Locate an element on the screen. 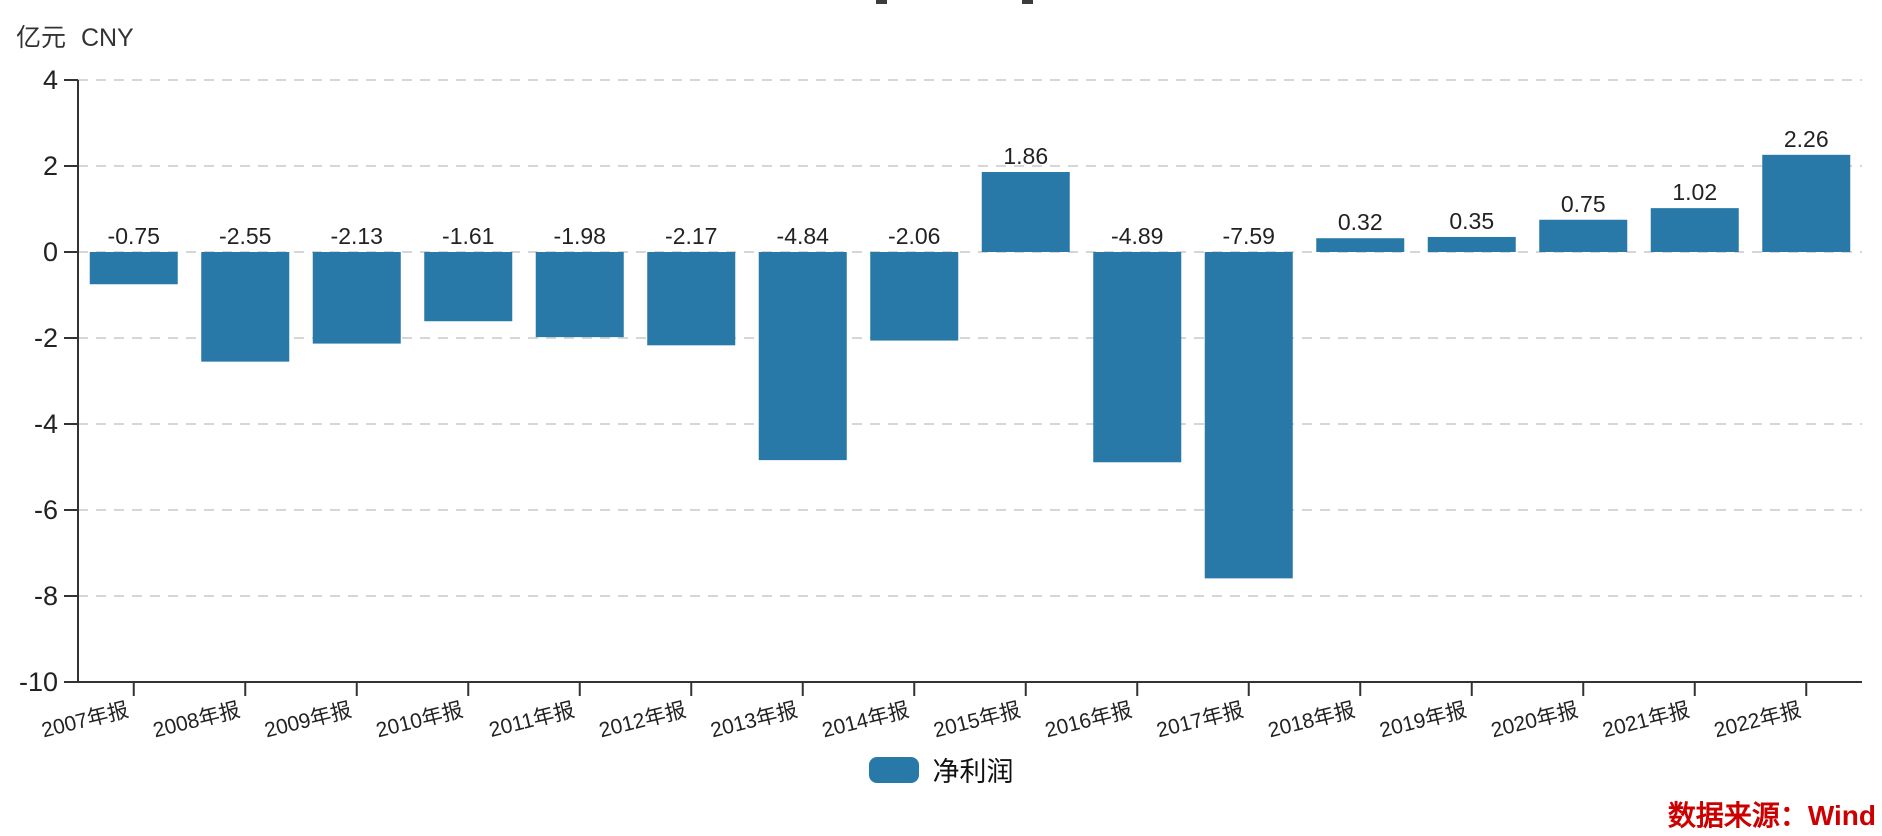  x-axis-label: 2021年报 is located at coordinates (1646, 719).